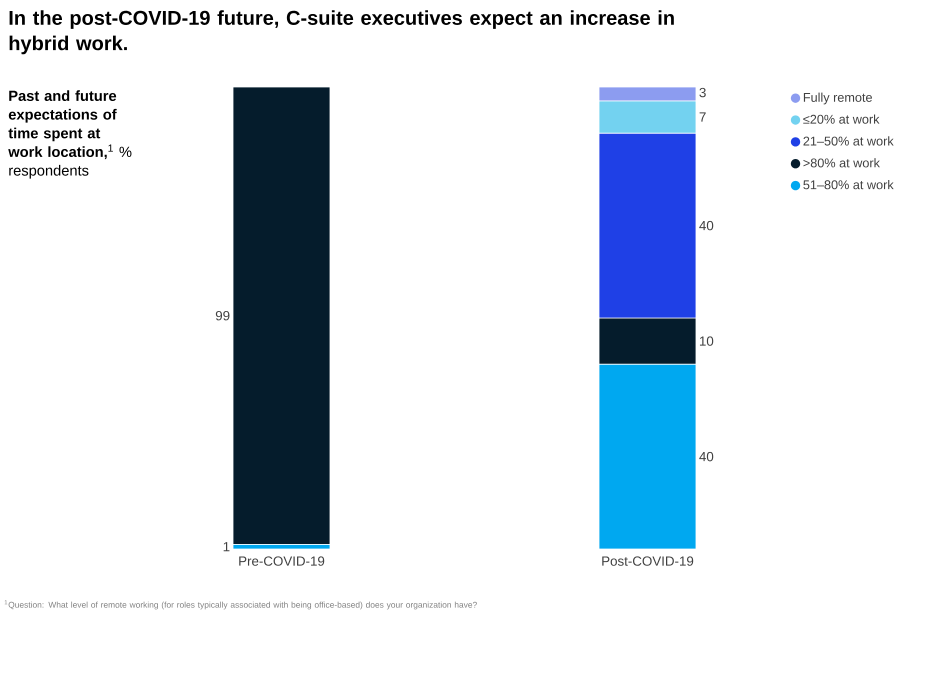 The height and width of the screenshot is (700, 939). What do you see at coordinates (702, 93) in the screenshot?
I see `data-label: 3` at bounding box center [702, 93].